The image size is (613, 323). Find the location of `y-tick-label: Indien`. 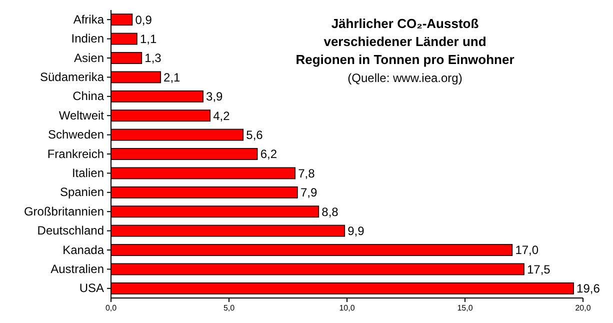

y-tick-label: Indien is located at coordinates (87, 39).